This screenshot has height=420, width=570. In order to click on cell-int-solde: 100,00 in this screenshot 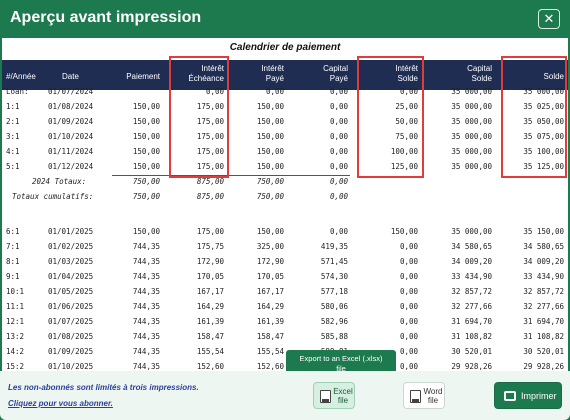, I will do `click(404, 151)`.